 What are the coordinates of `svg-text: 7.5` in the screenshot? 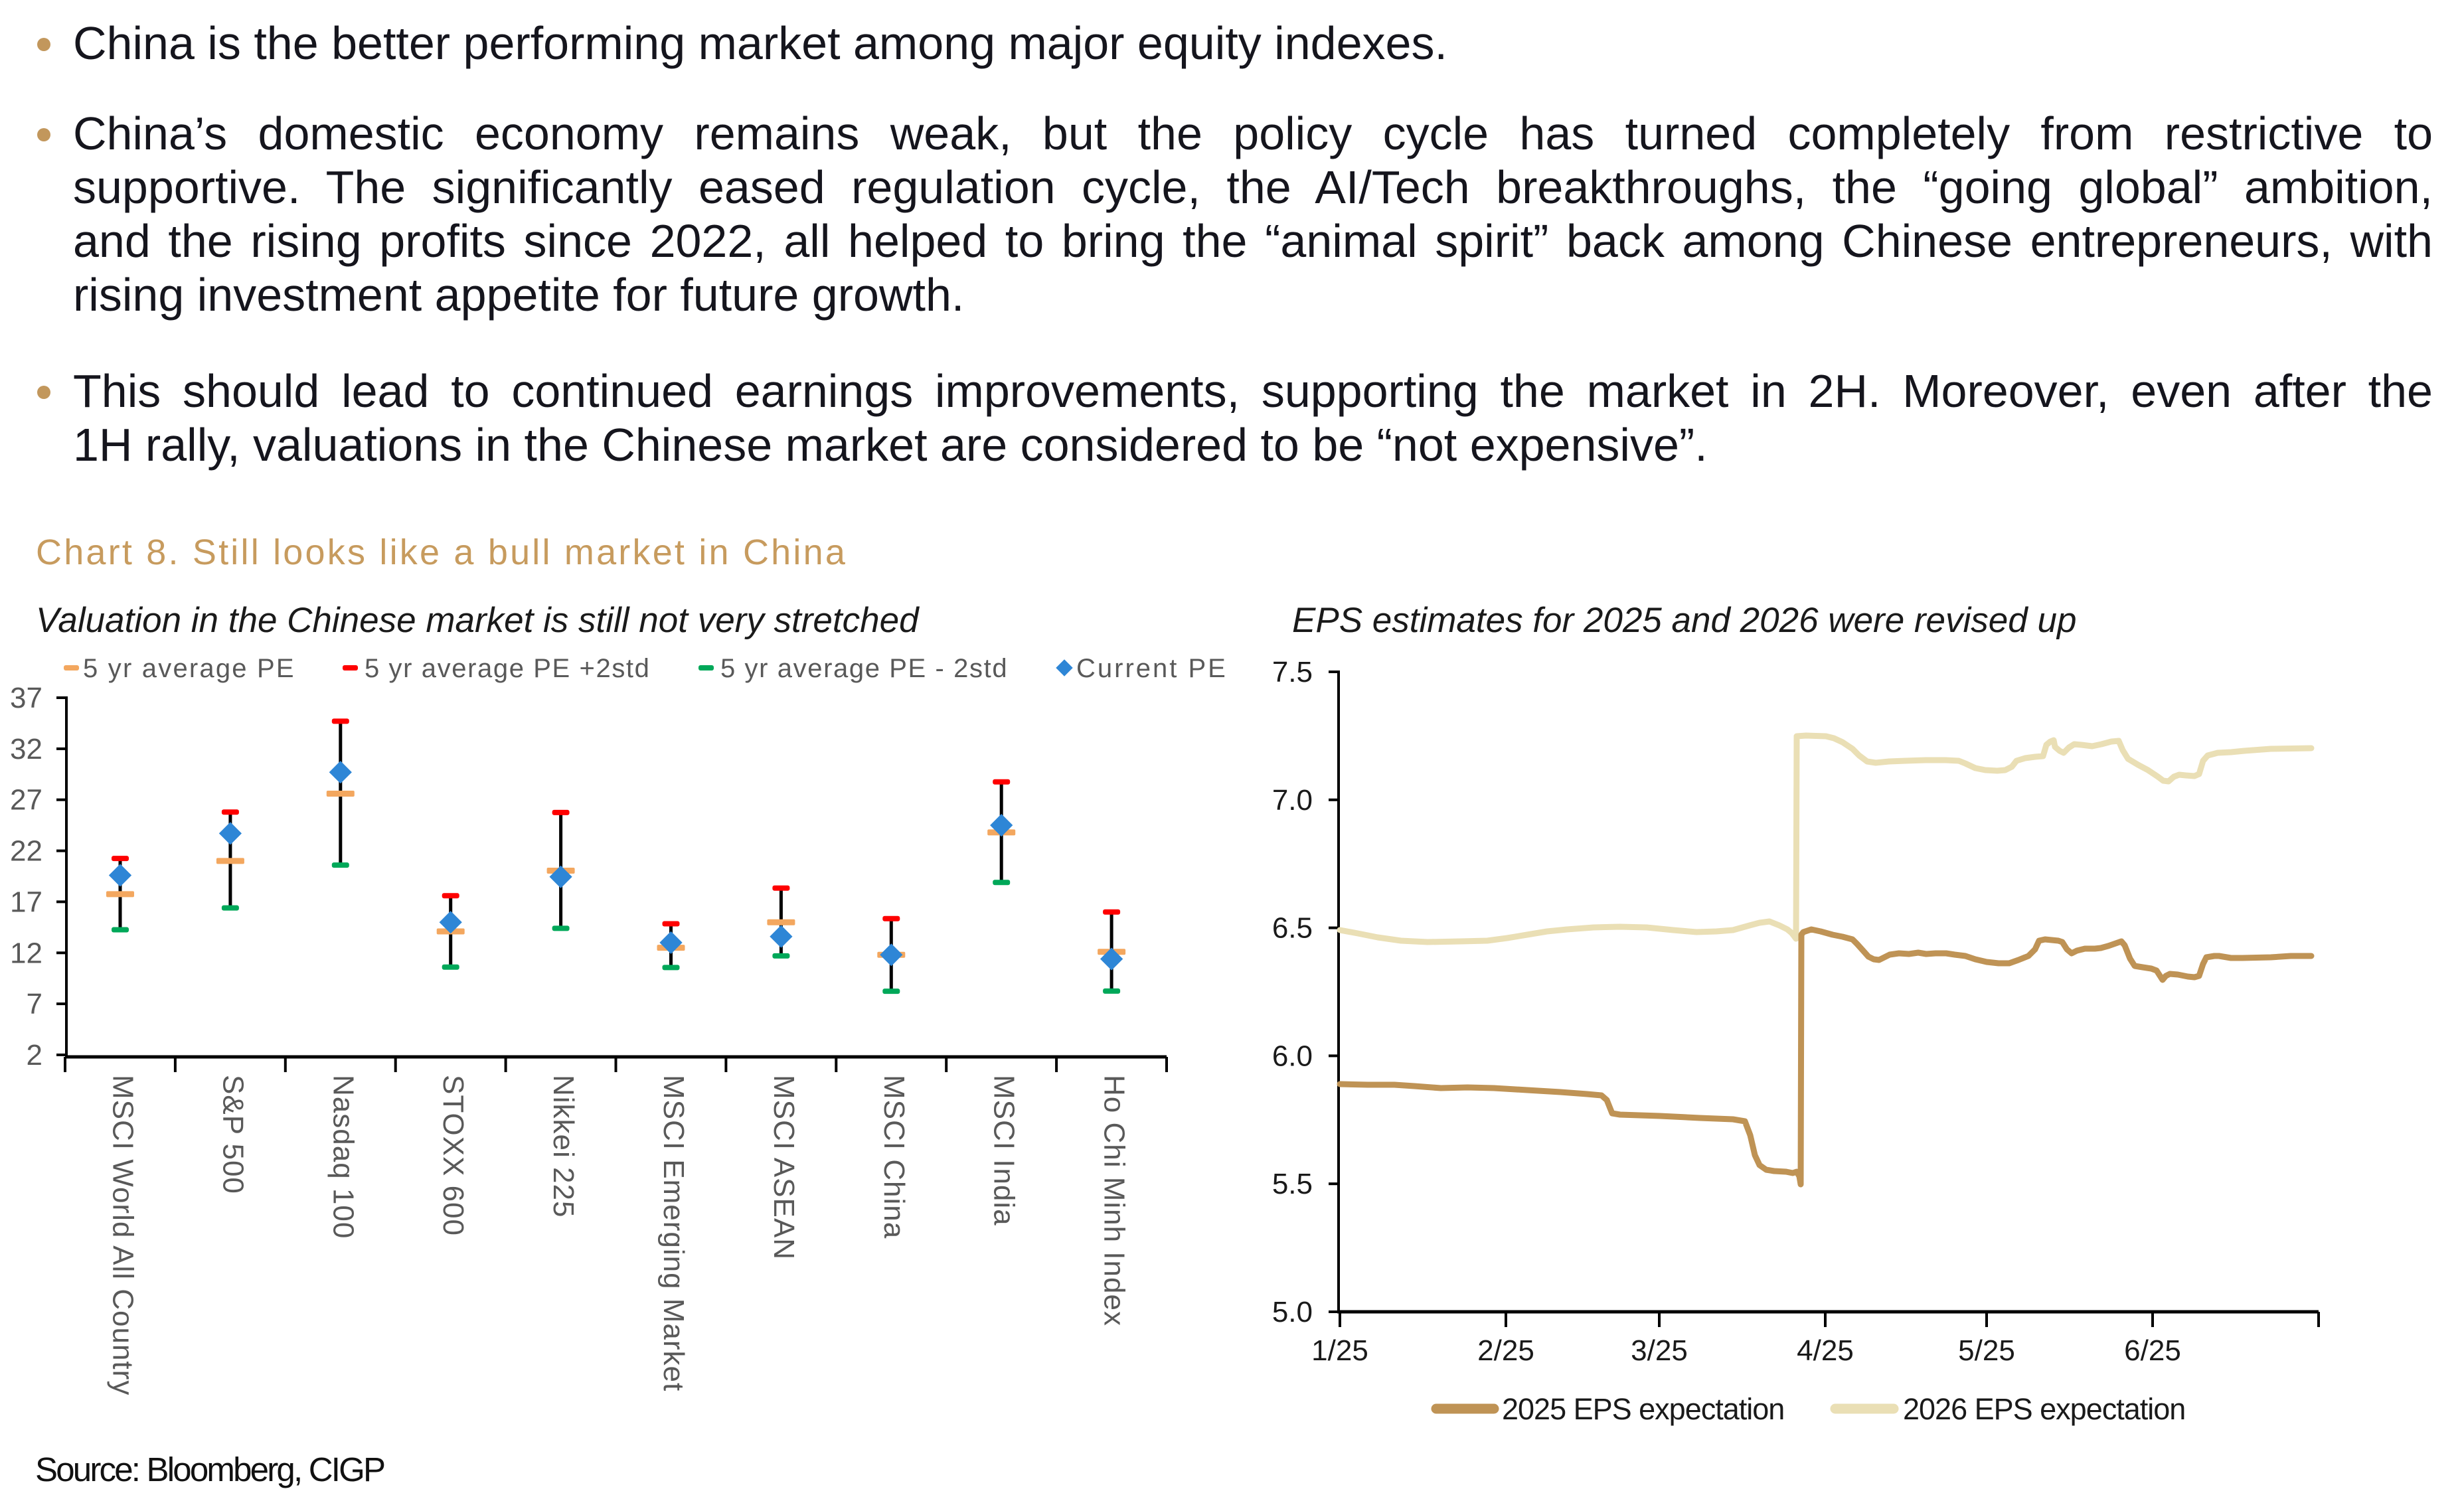 It's located at (1292, 672).